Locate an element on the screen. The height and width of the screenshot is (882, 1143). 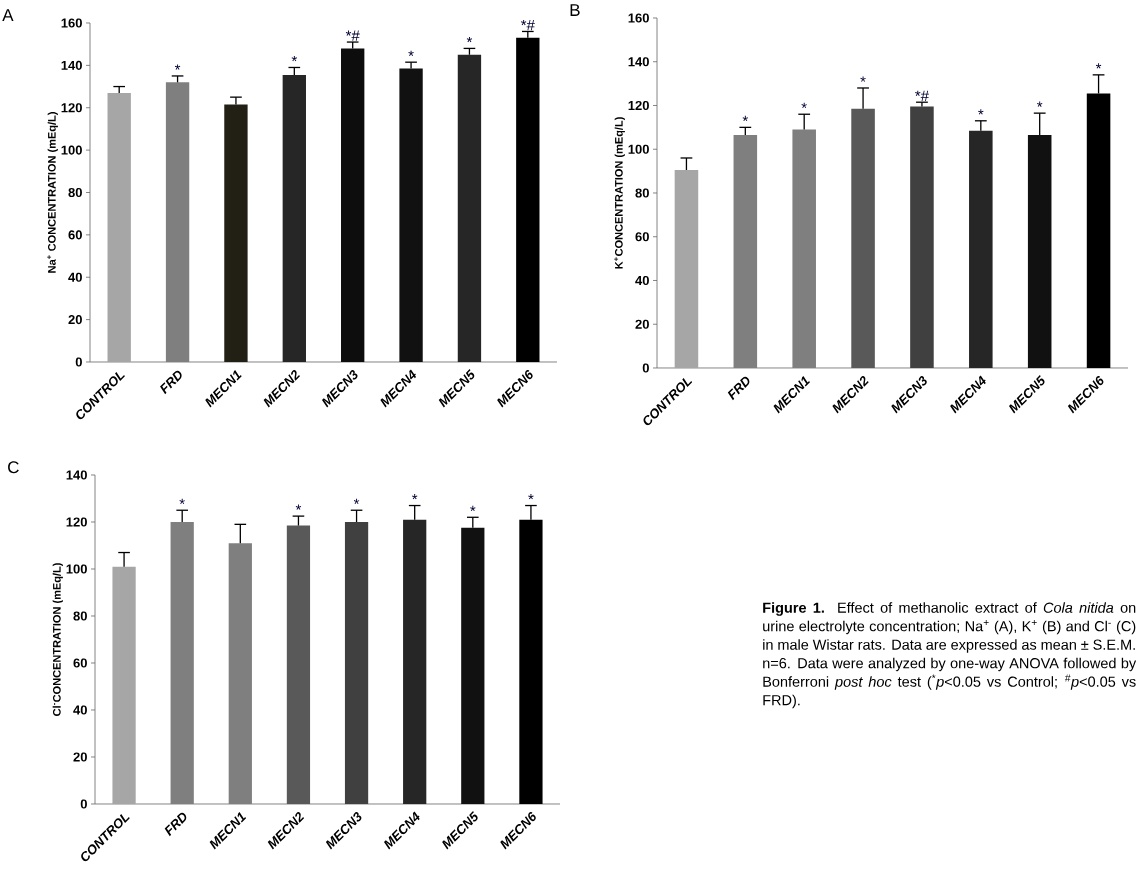
y-axis-title: K$^{+}$CONCENTRATION (mEq/L) is located at coordinates (619, 193).